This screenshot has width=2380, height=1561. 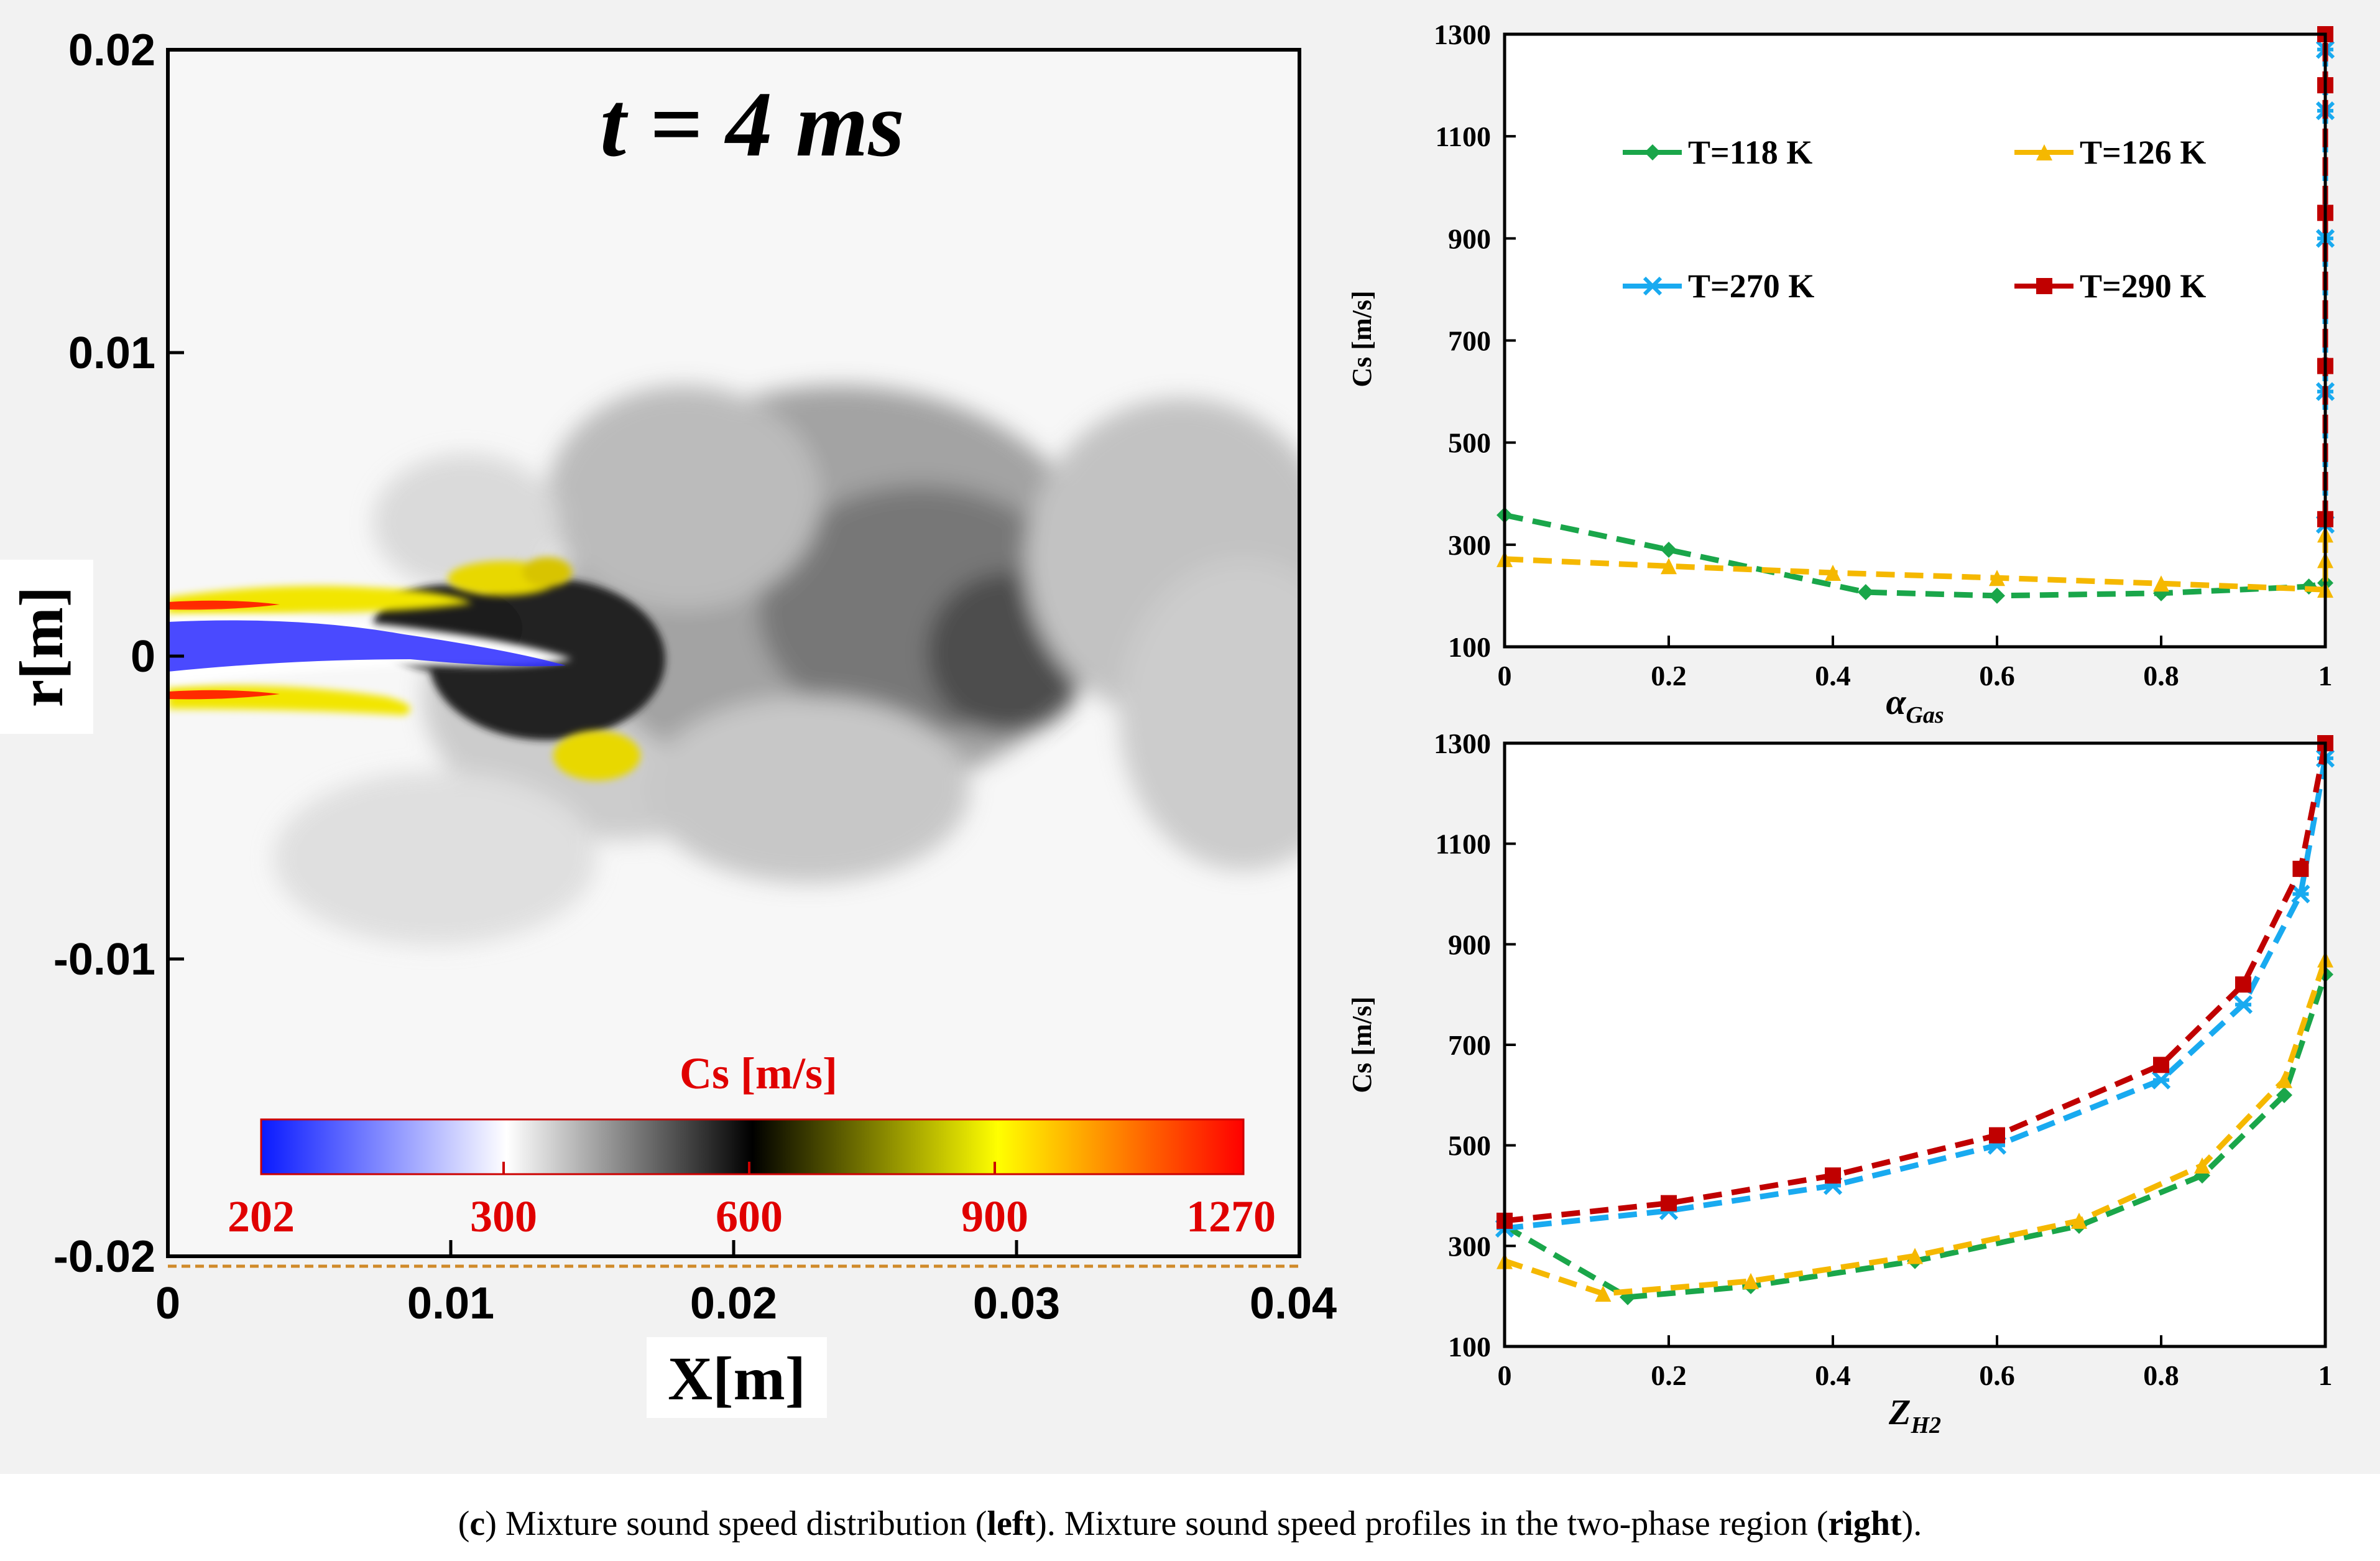 What do you see at coordinates (1362, 1044) in the screenshot?
I see `chart-bottom-y-axis-title: Cs [m/s]` at bounding box center [1362, 1044].